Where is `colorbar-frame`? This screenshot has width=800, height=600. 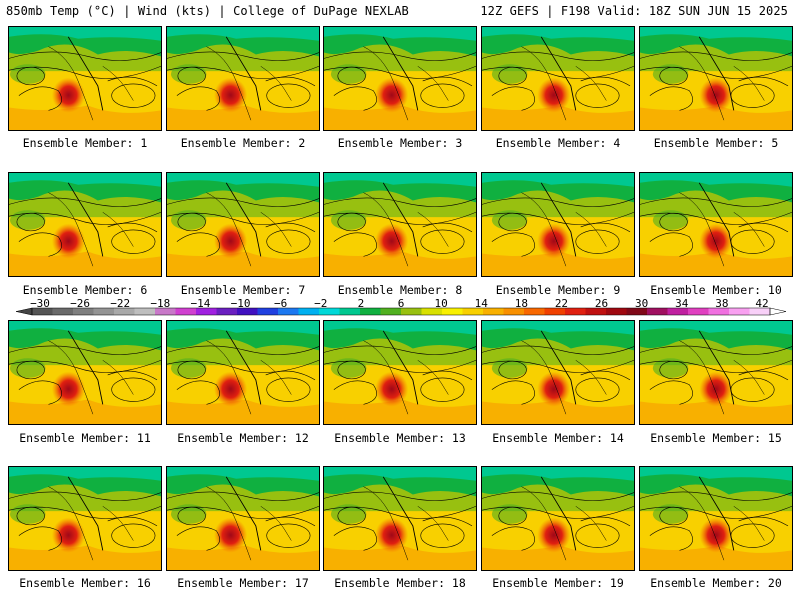
colorbar-frame is located at coordinates (401, 311).